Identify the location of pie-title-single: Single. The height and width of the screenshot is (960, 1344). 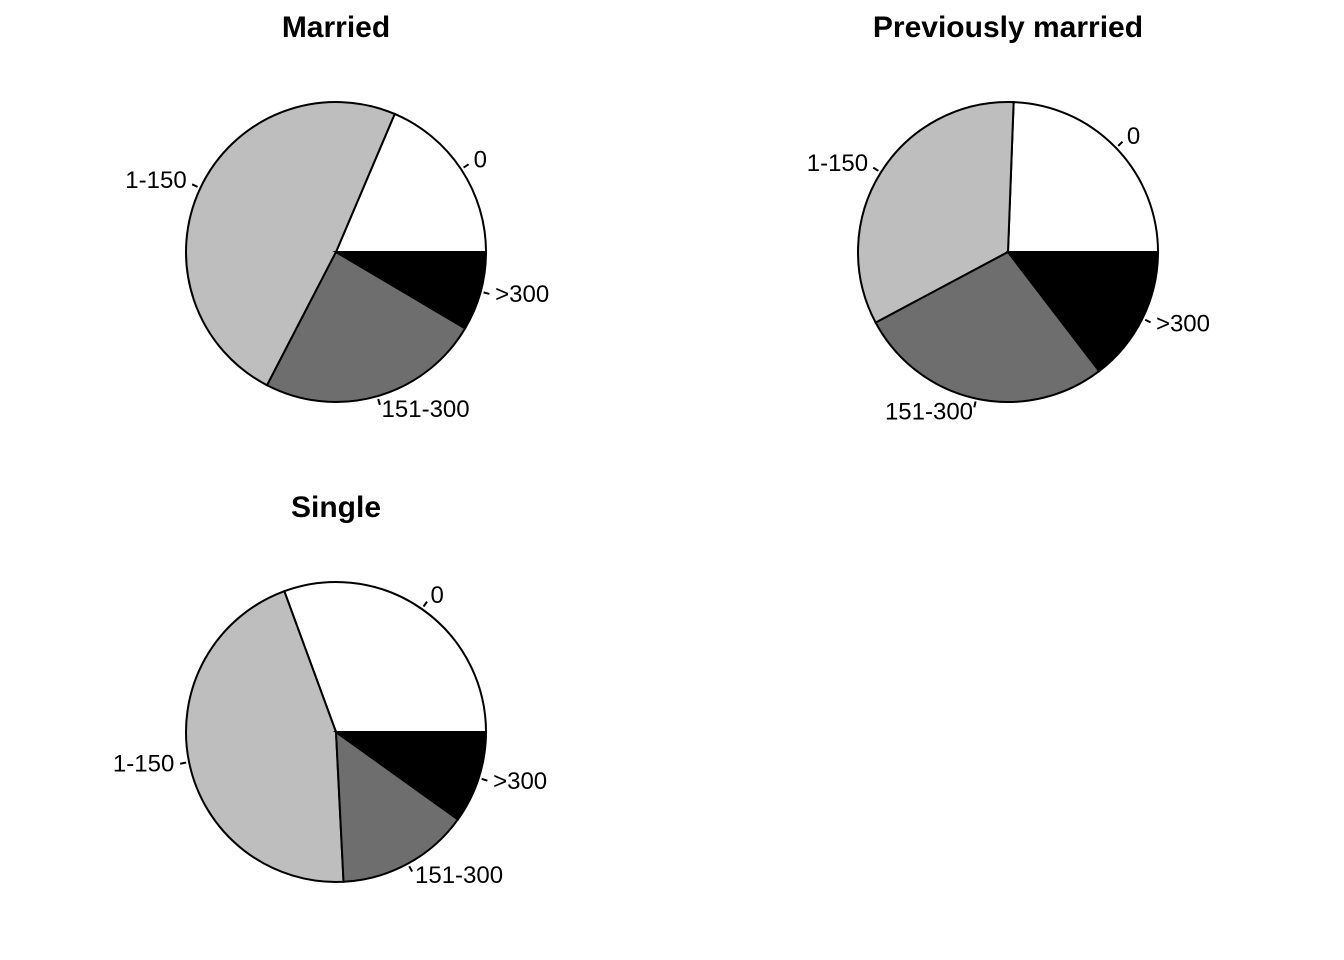
(336, 507).